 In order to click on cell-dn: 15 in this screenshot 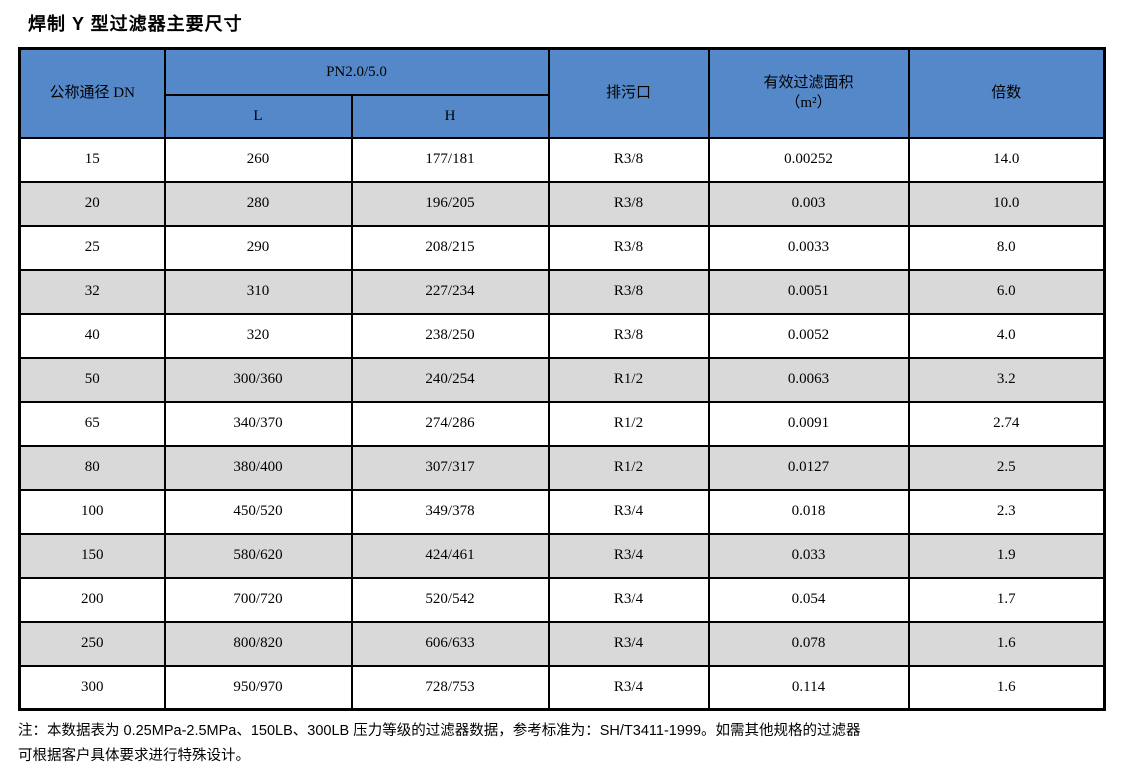, I will do `click(92, 159)`.